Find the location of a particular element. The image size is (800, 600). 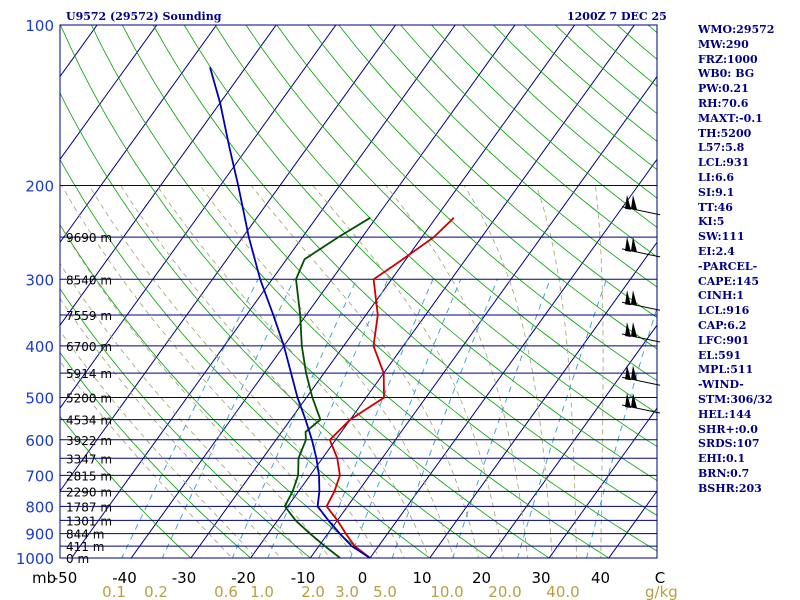

index-item: HEL:144 is located at coordinates (725, 414).